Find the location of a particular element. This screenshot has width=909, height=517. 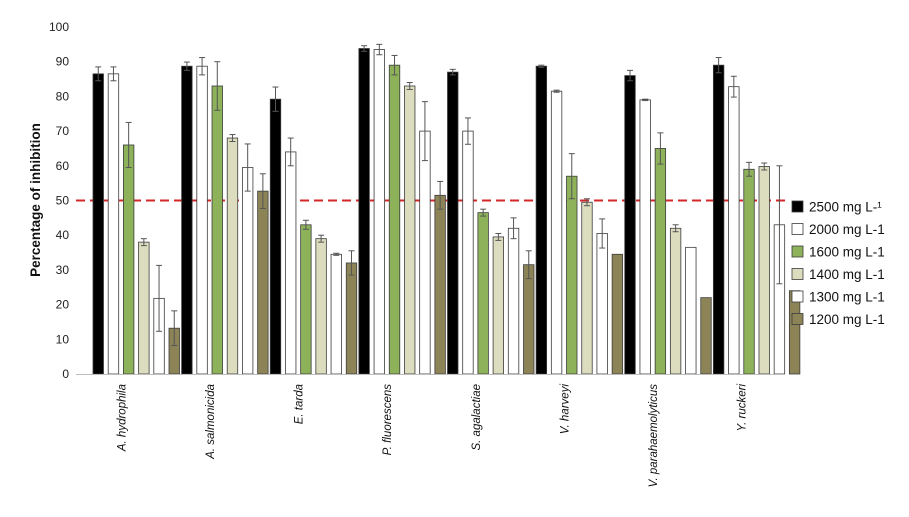

y-tick-label: 80 is located at coordinates (63, 96).